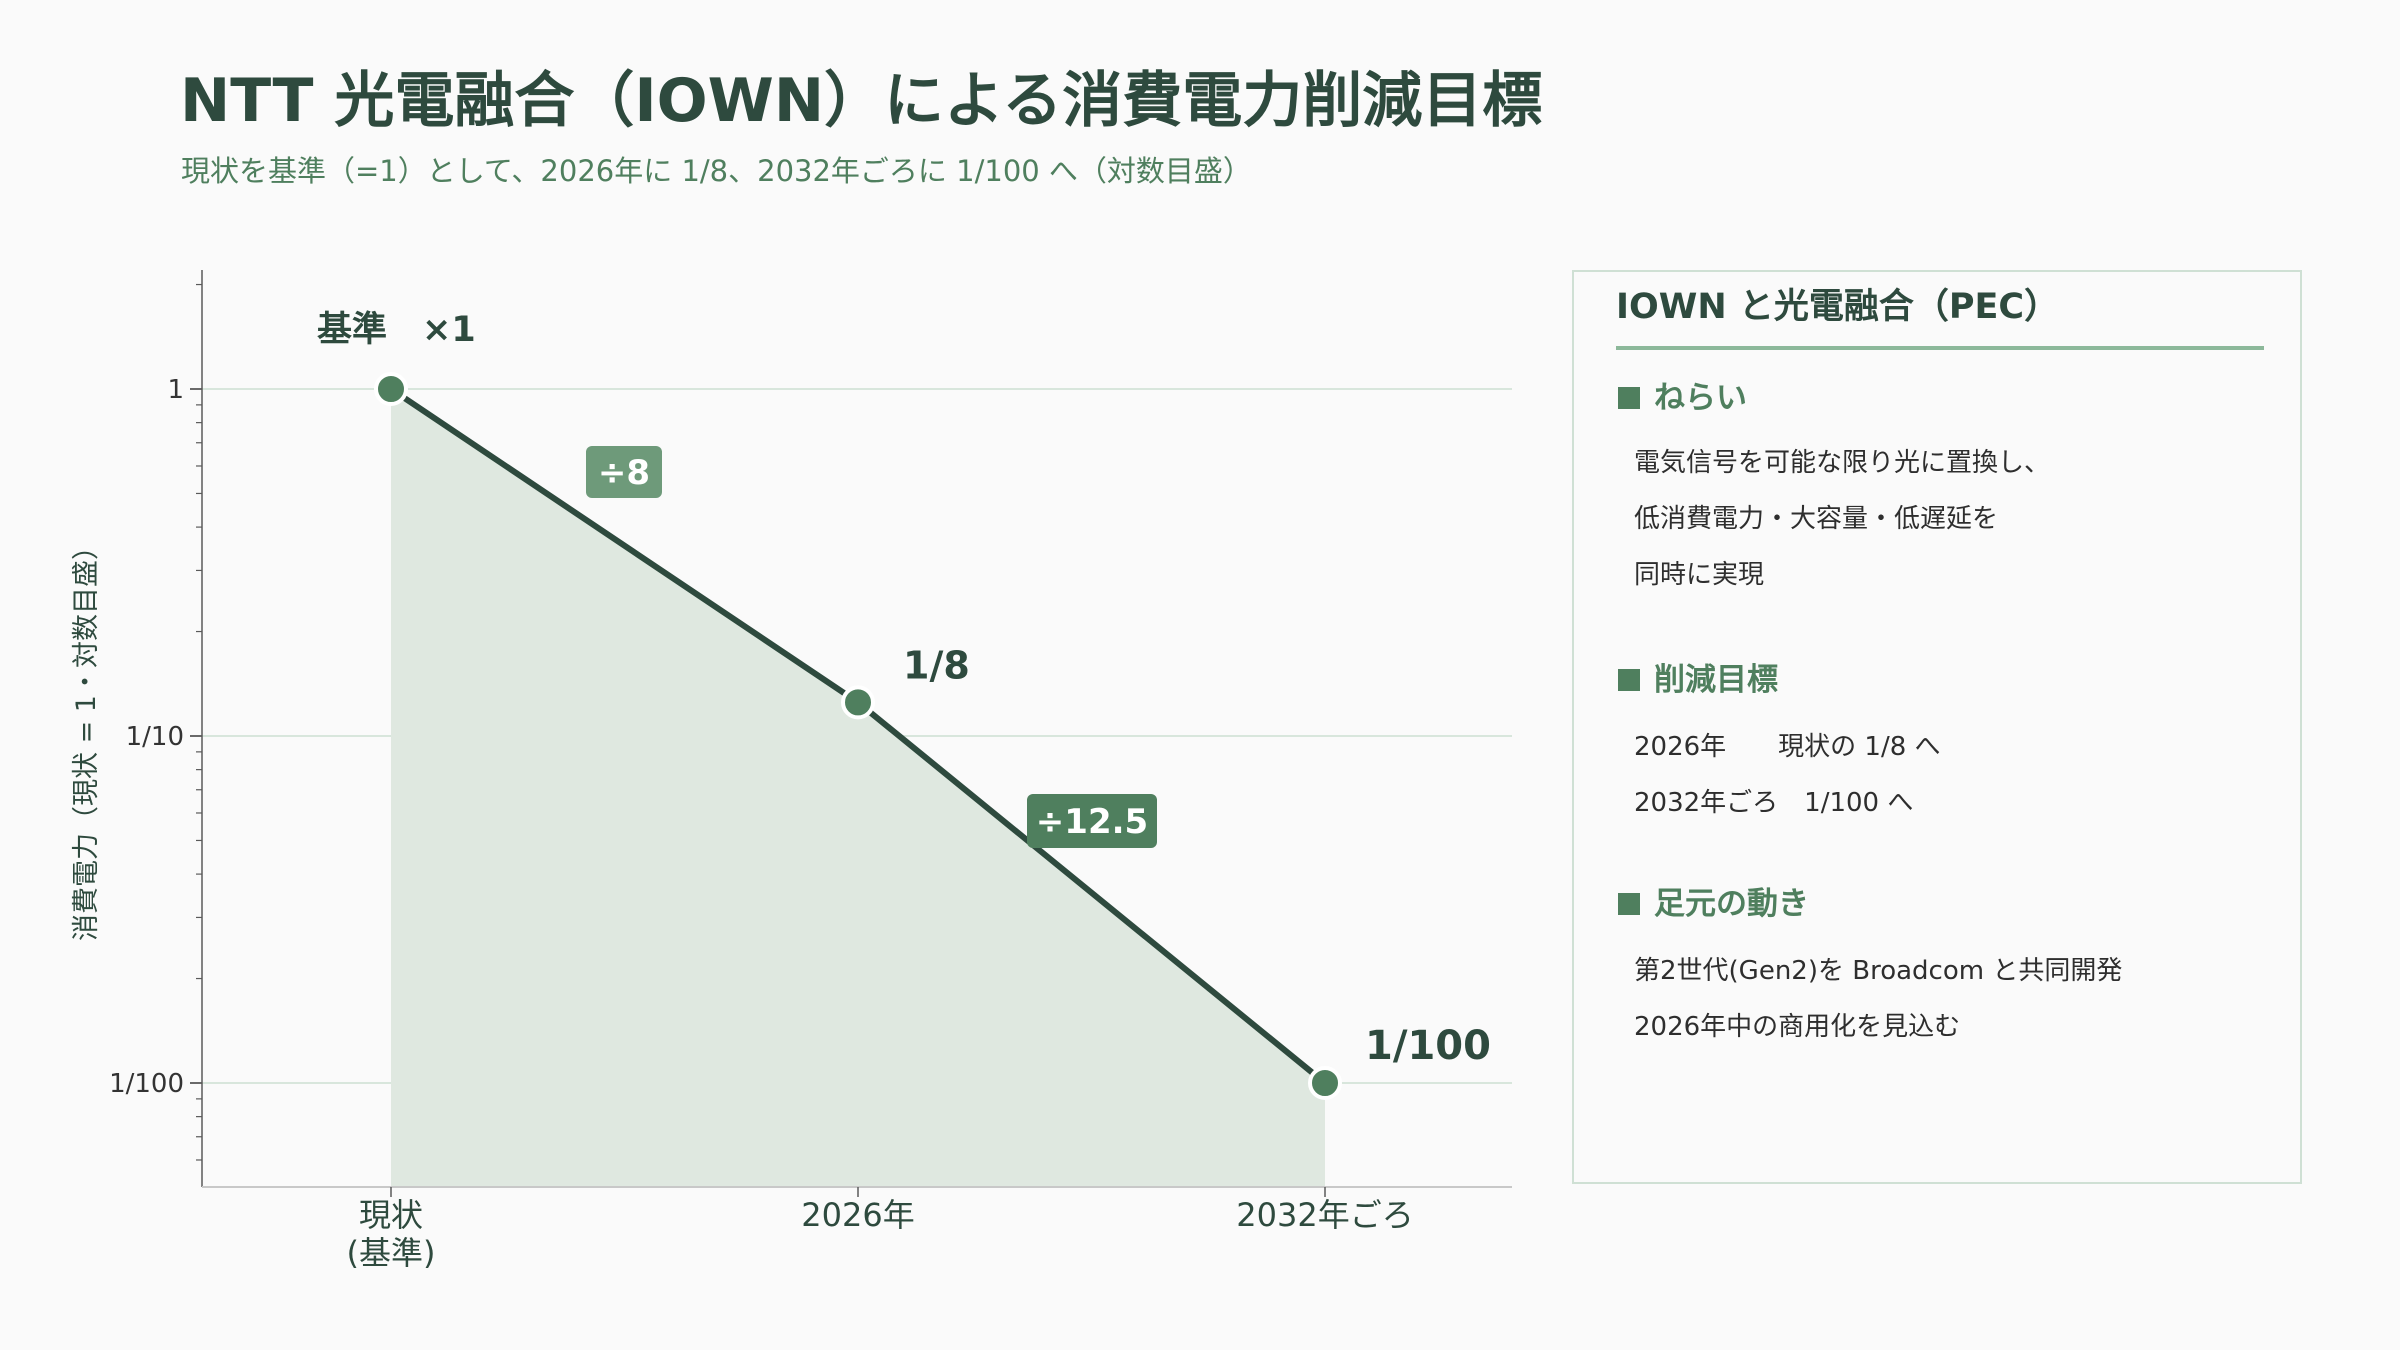 This screenshot has width=2400, height=1350. Describe the element at coordinates (1878, 971) in the screenshot. I see `section-recent-line-1: 第2世代(Gen2)を Broadcom と共同開発` at that location.